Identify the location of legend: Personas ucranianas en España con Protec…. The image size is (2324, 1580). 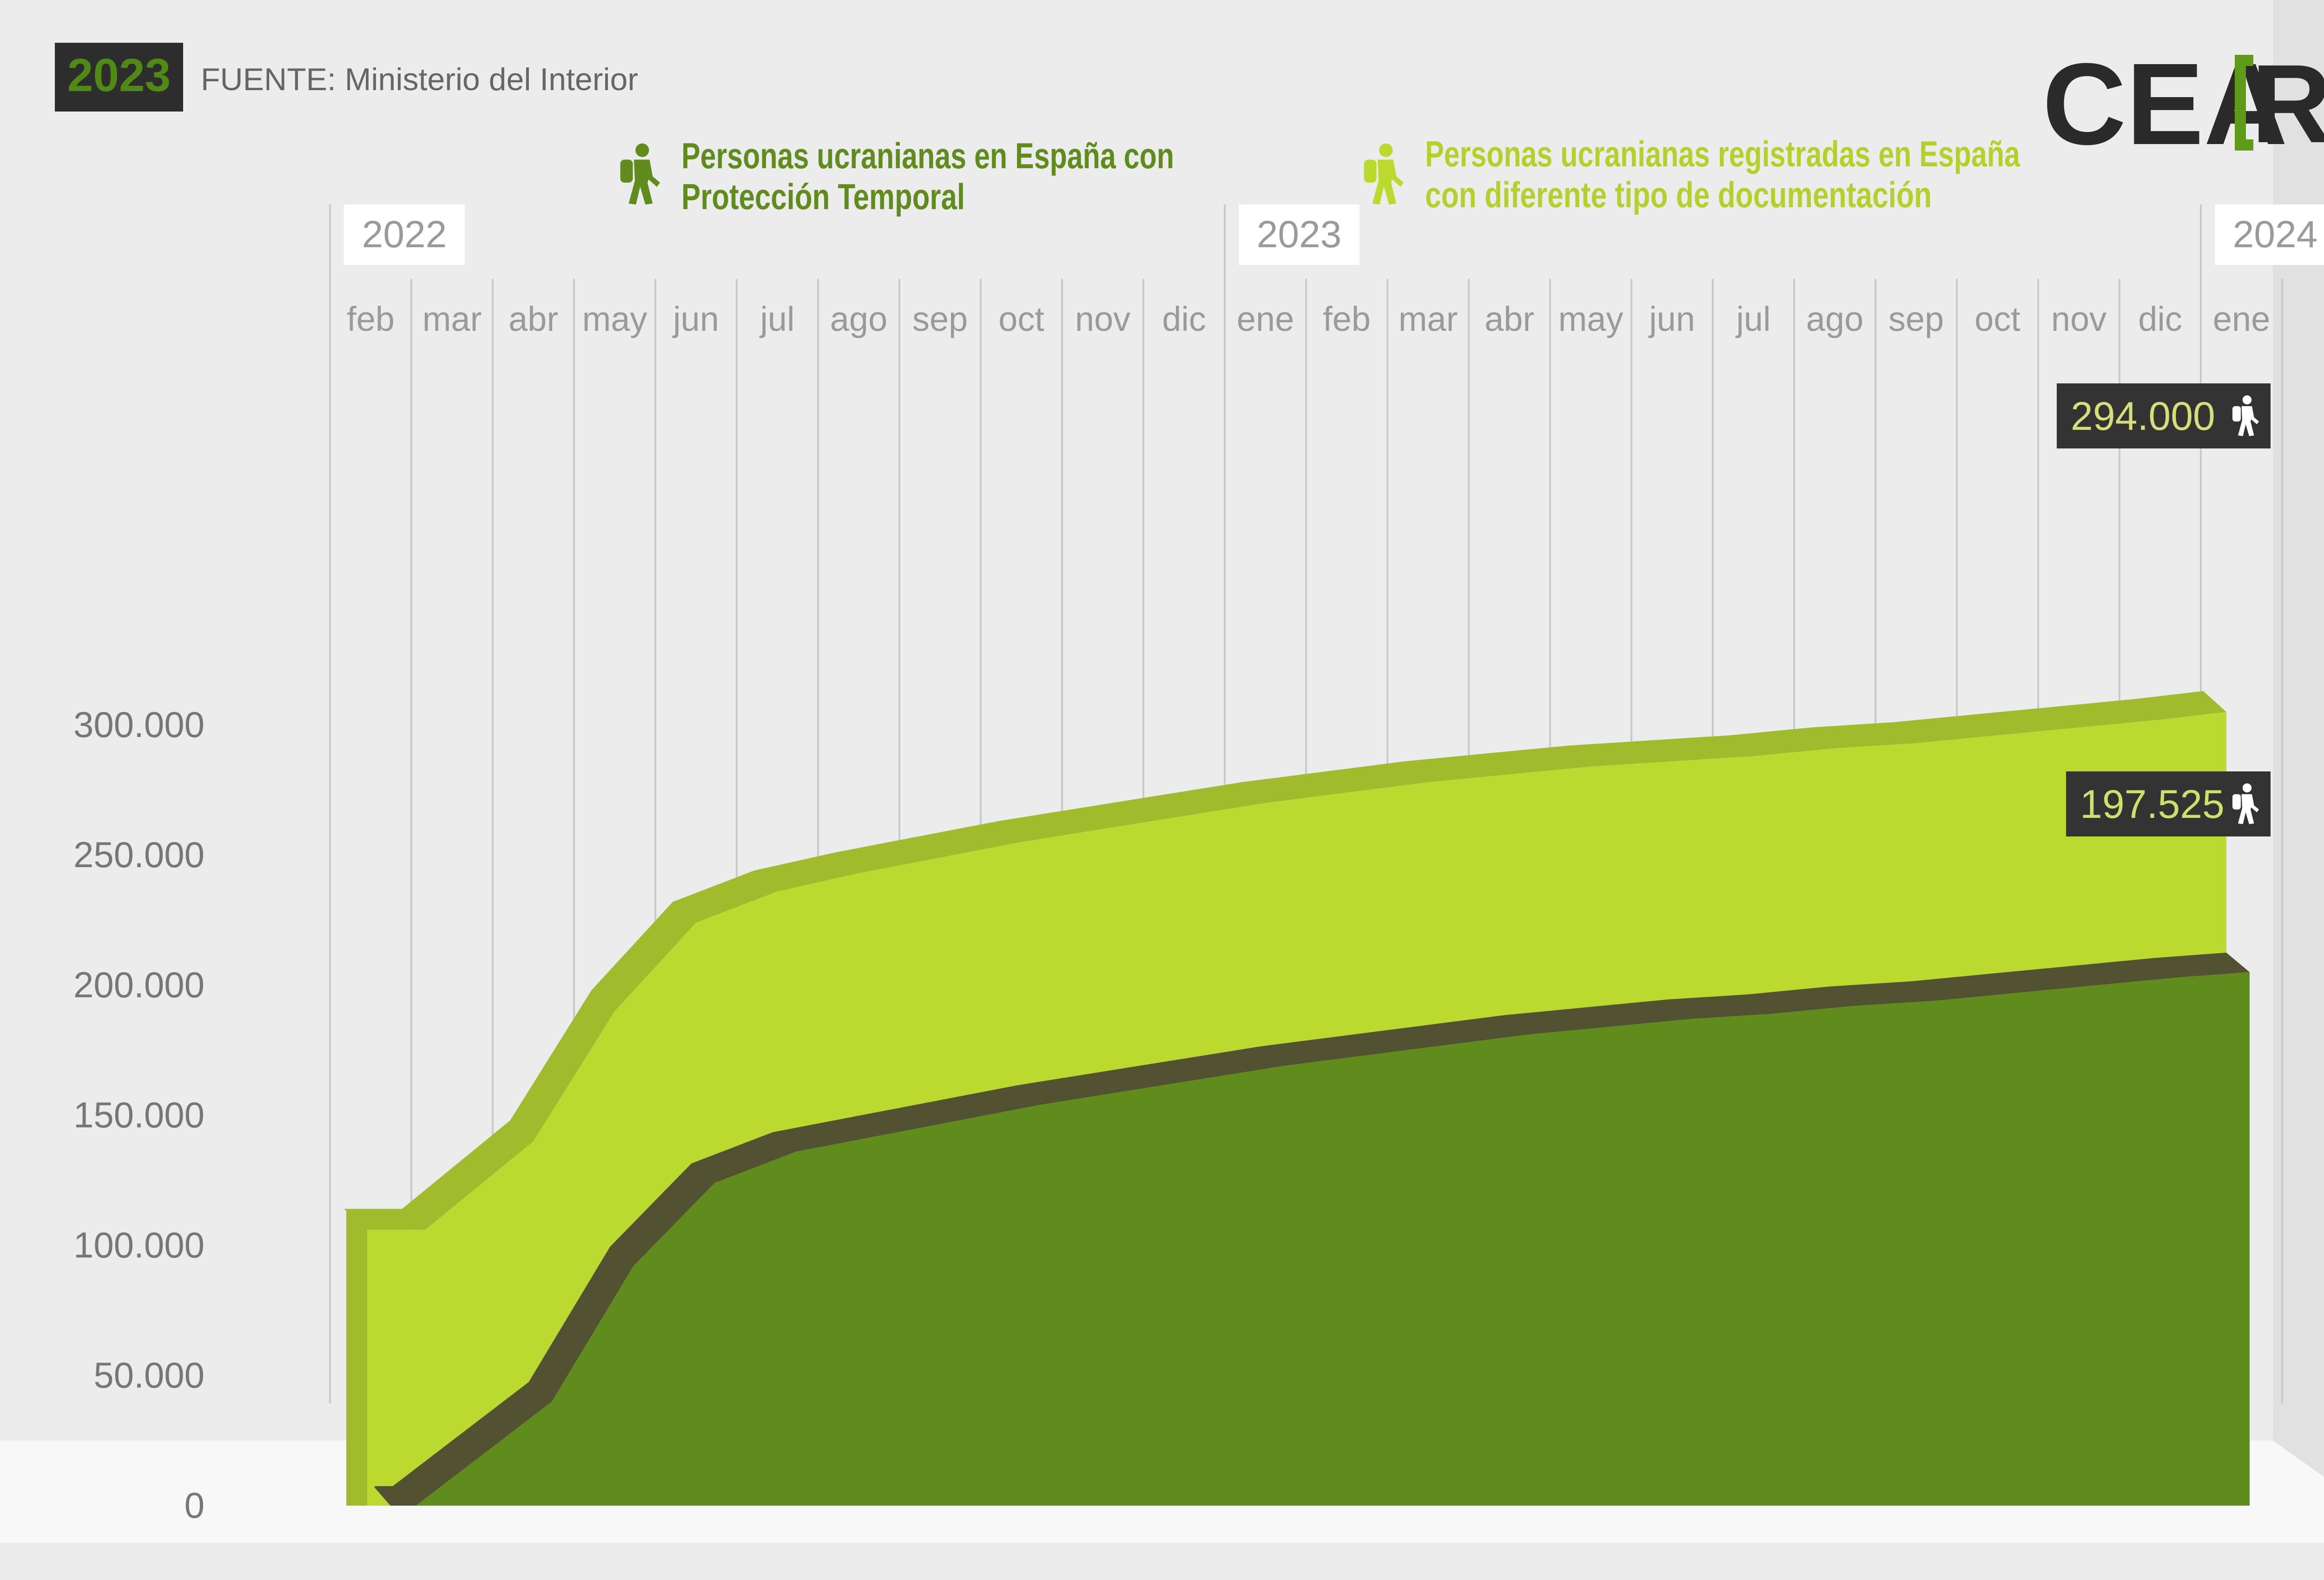
(1320, 175).